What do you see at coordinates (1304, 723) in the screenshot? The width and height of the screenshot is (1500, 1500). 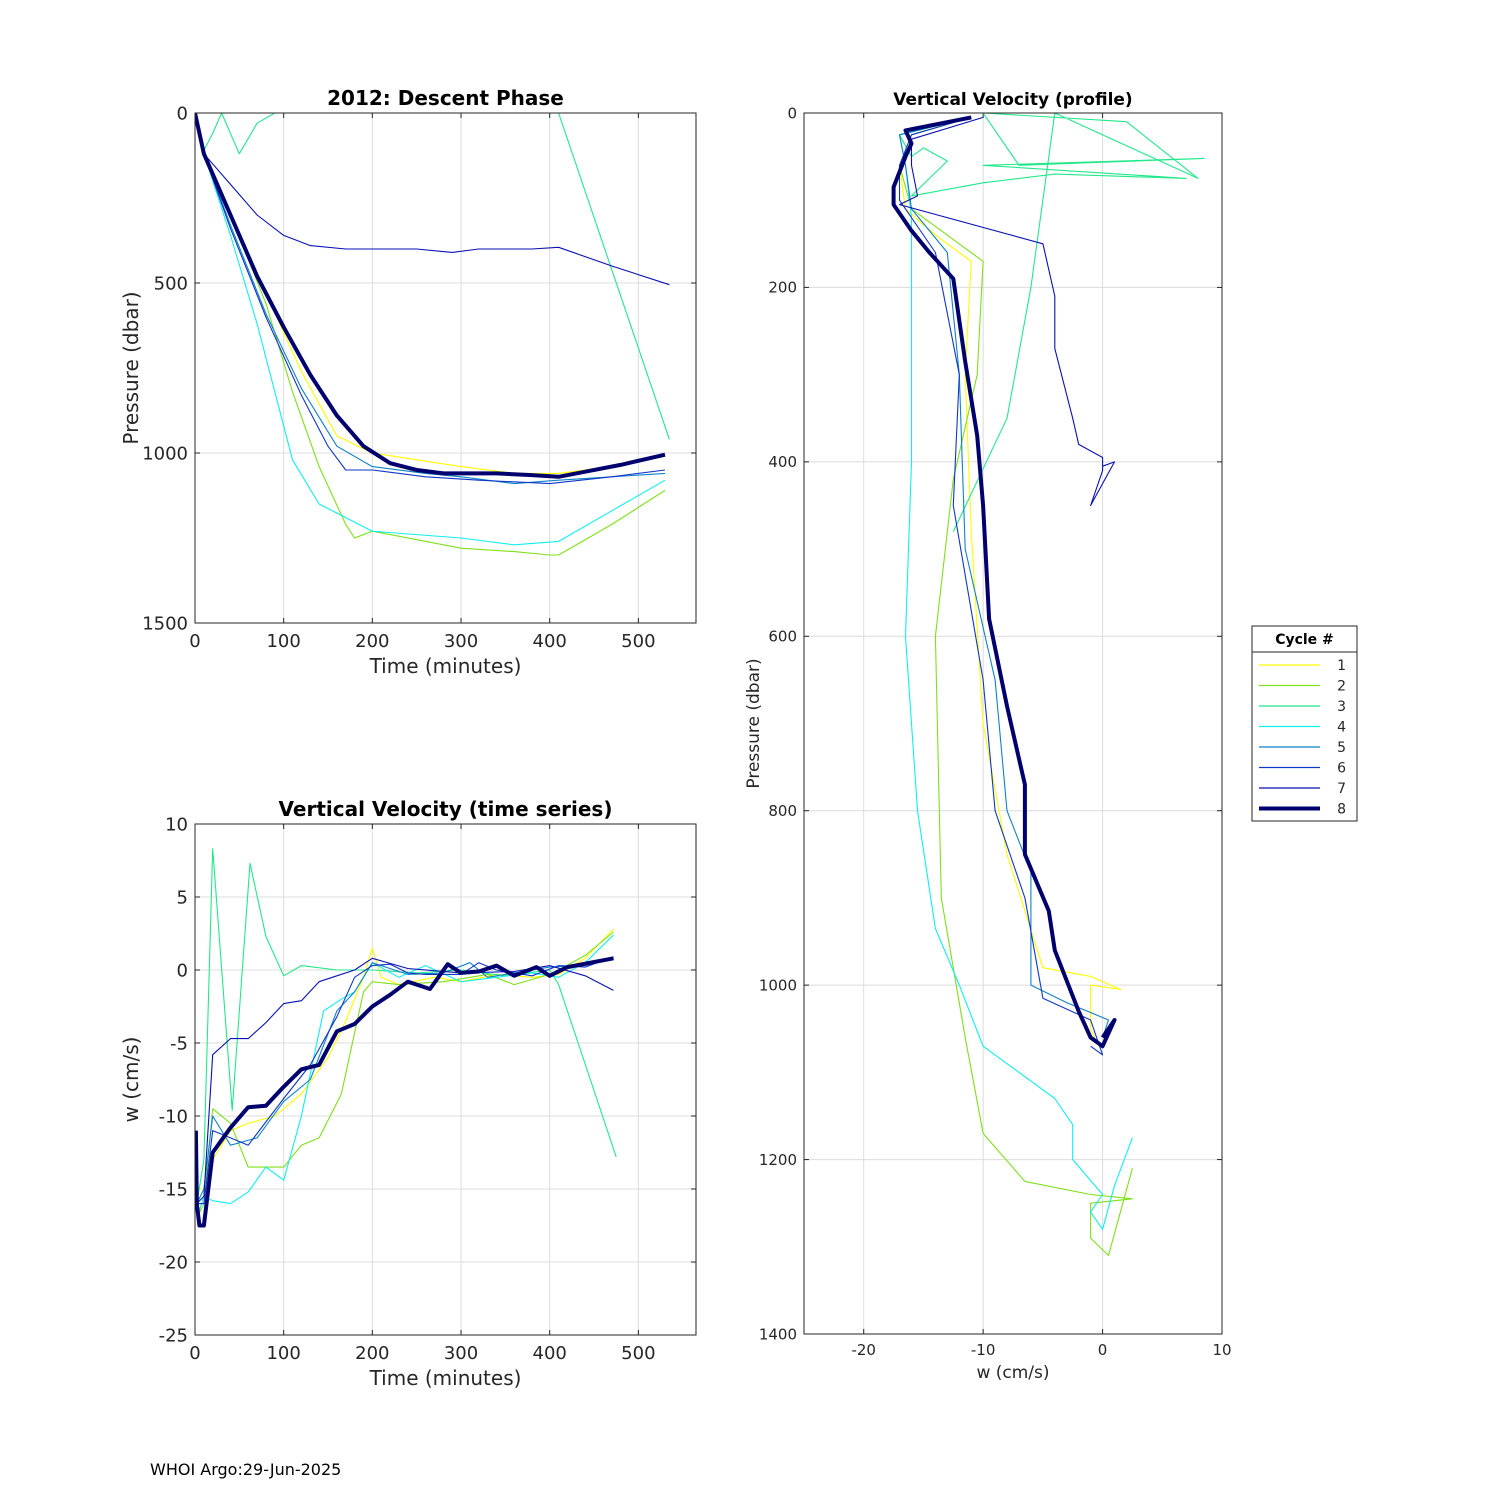 I see `legend: Cycle #1 2 3 4 5 6 7 8` at bounding box center [1304, 723].